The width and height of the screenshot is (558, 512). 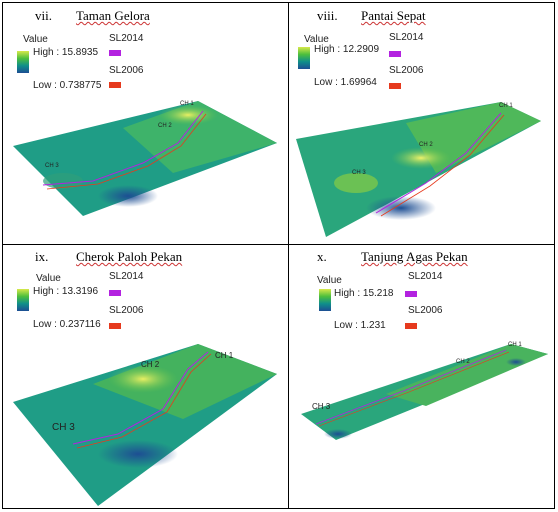 What do you see at coordinates (42, 256) in the screenshot?
I see `panel-numeral: ix.` at bounding box center [42, 256].